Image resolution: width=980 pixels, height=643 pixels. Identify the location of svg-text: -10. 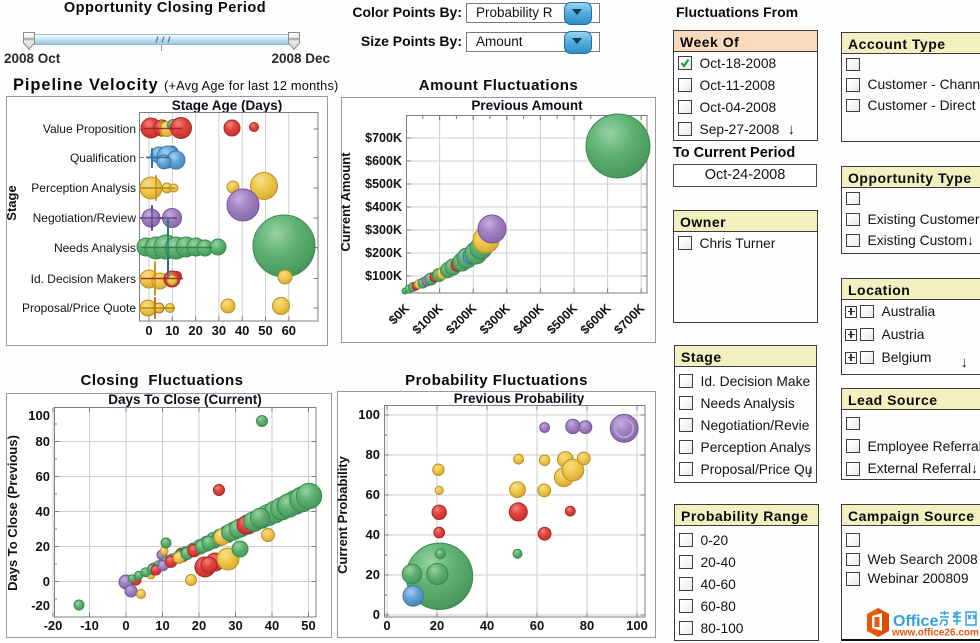
(89, 625).